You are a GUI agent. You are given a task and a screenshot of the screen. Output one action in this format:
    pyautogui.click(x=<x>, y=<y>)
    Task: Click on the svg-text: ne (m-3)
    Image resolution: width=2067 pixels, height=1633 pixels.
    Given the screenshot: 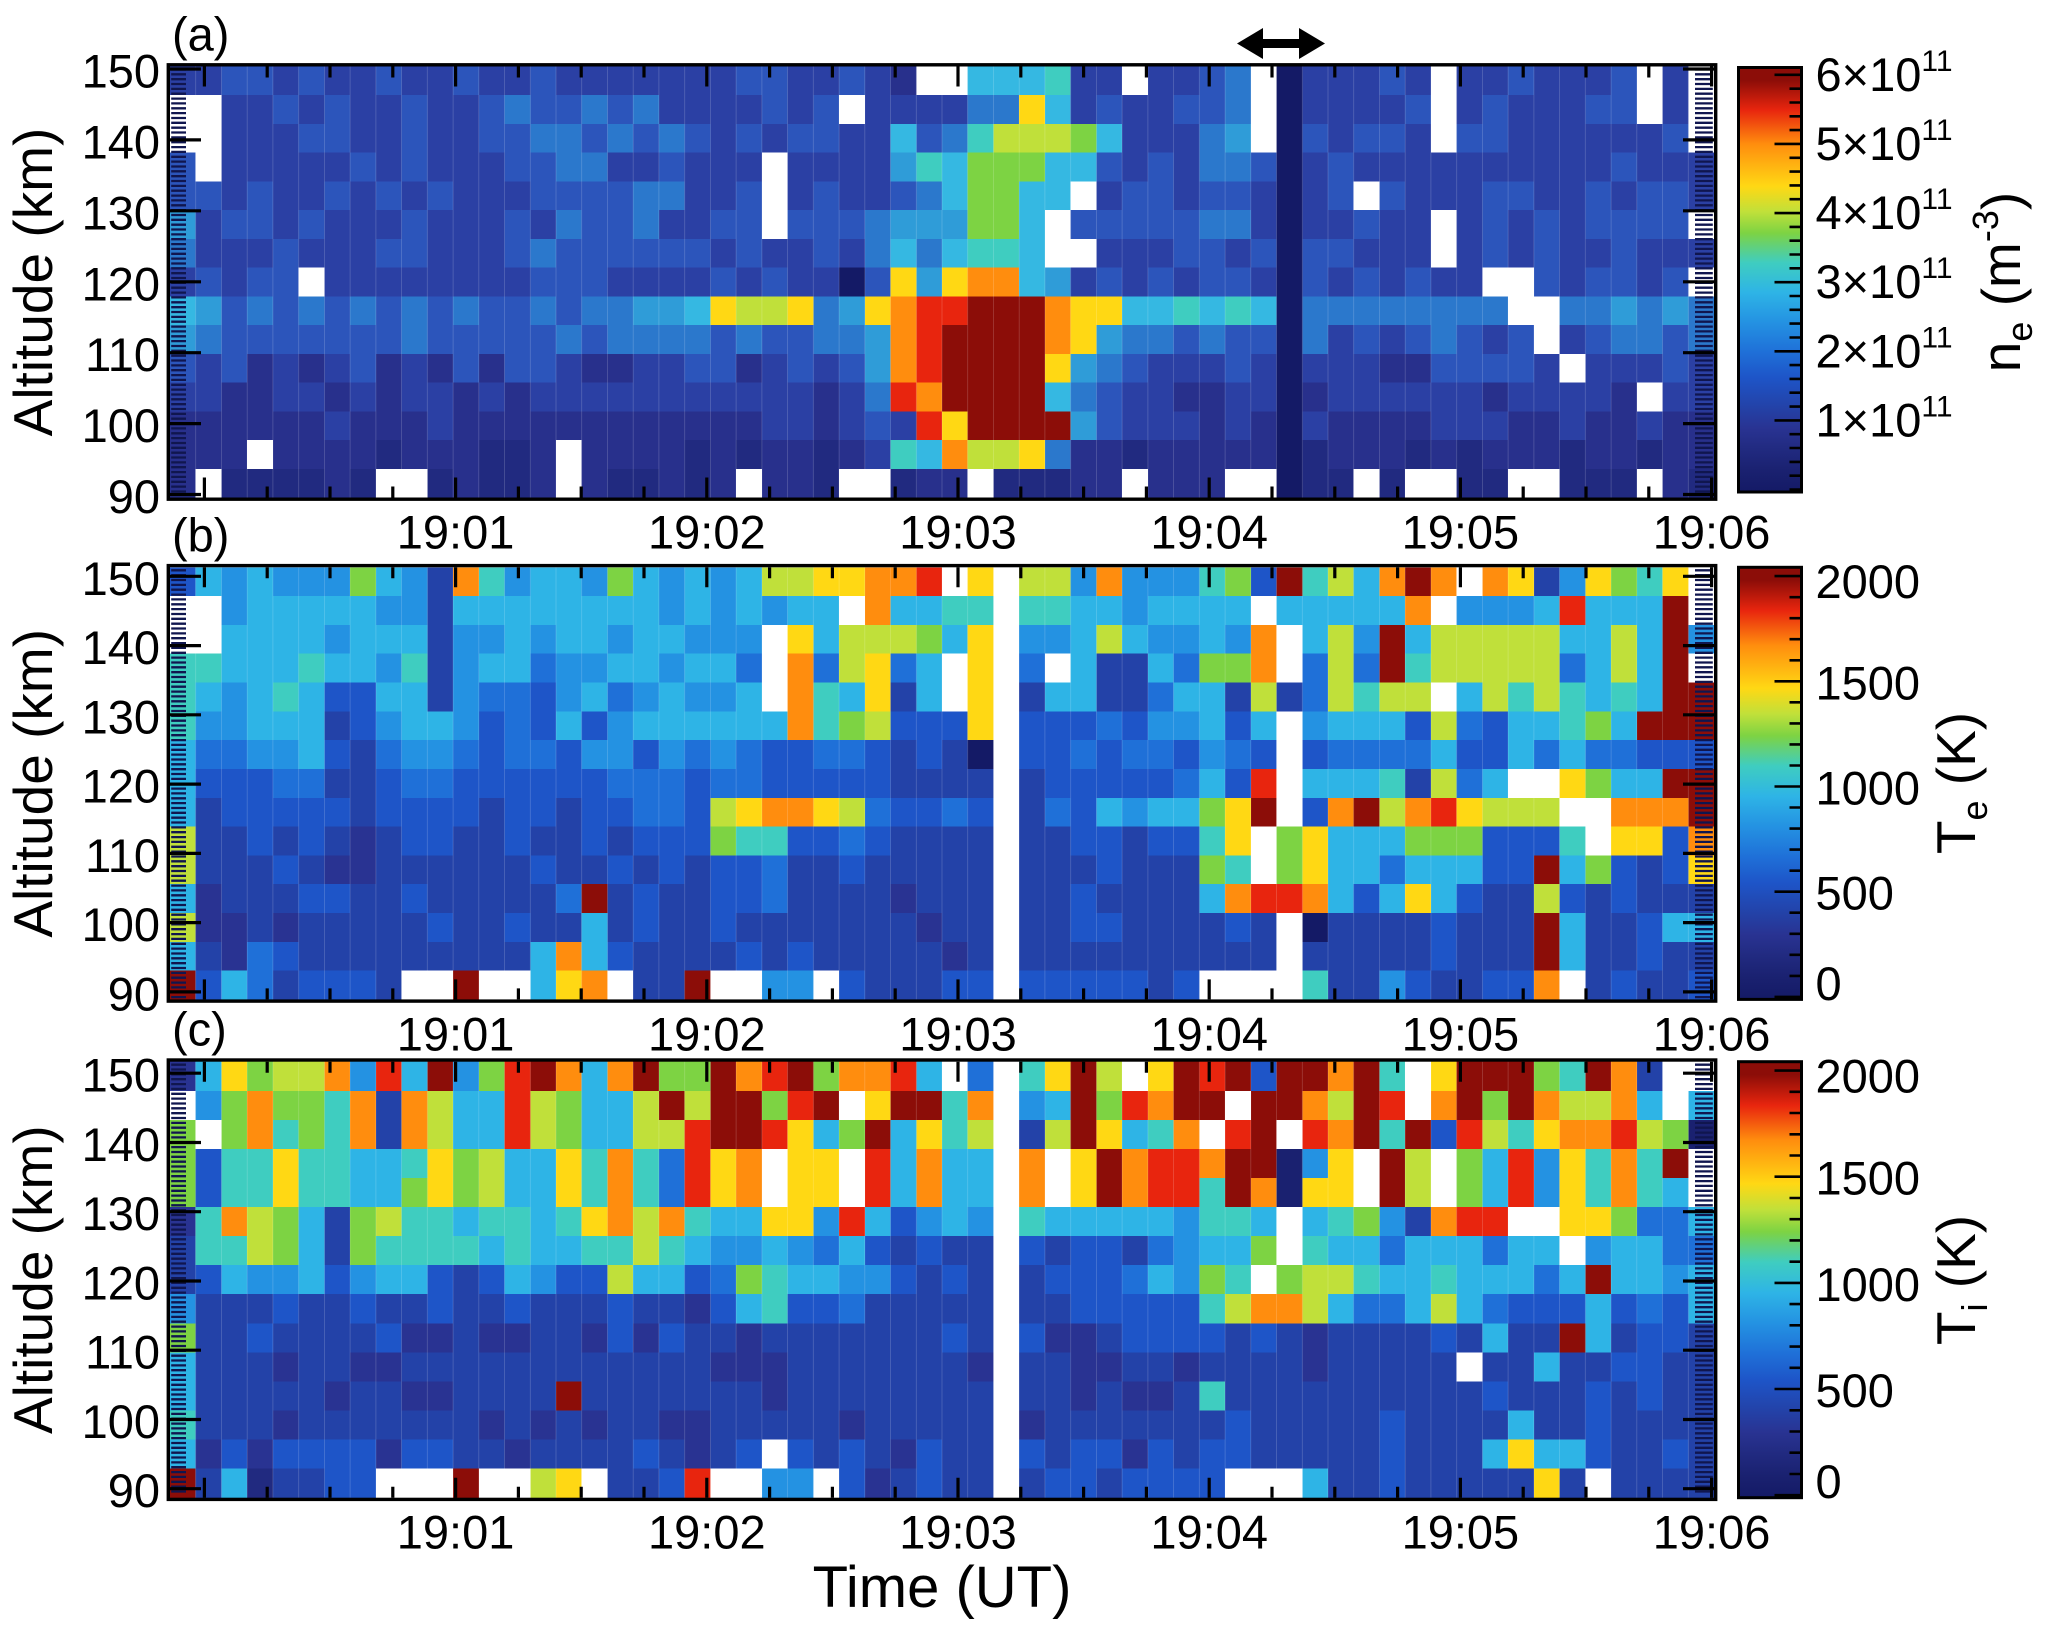 What is the action you would take?
    pyautogui.click(x=2002, y=282)
    